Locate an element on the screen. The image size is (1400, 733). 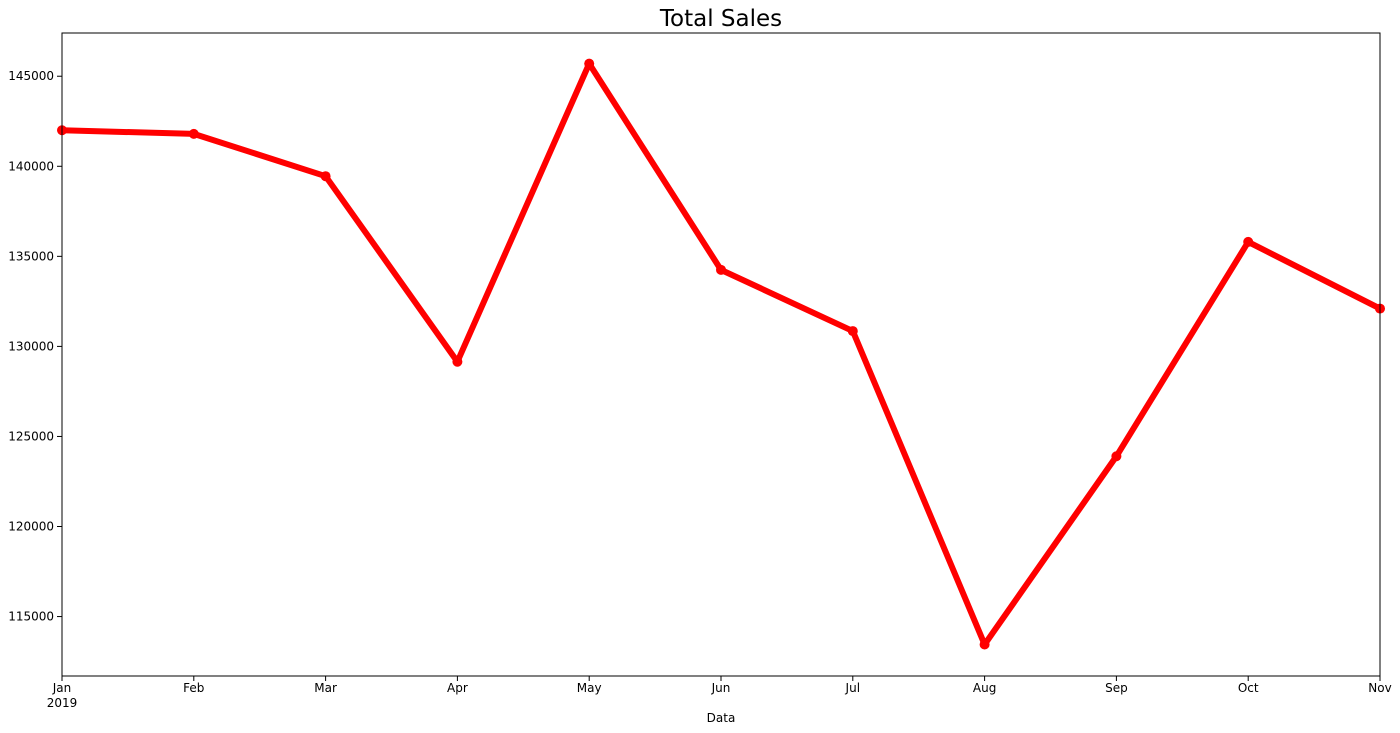
x-tick-label: Aug is located at coordinates (984, 688).